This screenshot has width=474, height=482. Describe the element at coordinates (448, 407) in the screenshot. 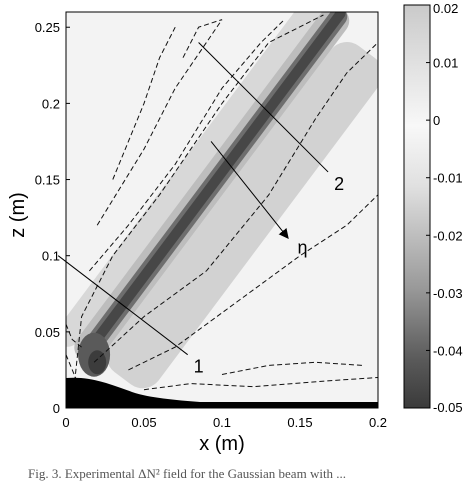

I see `colorbar-tick-label: -0.05` at that location.